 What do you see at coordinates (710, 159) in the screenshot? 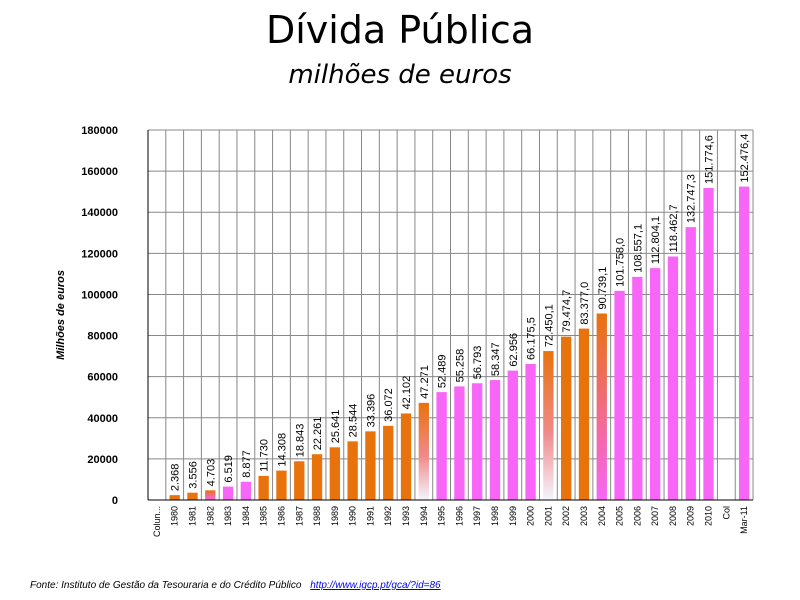
I see `bar-value-label: 151.774,6` at bounding box center [710, 159].